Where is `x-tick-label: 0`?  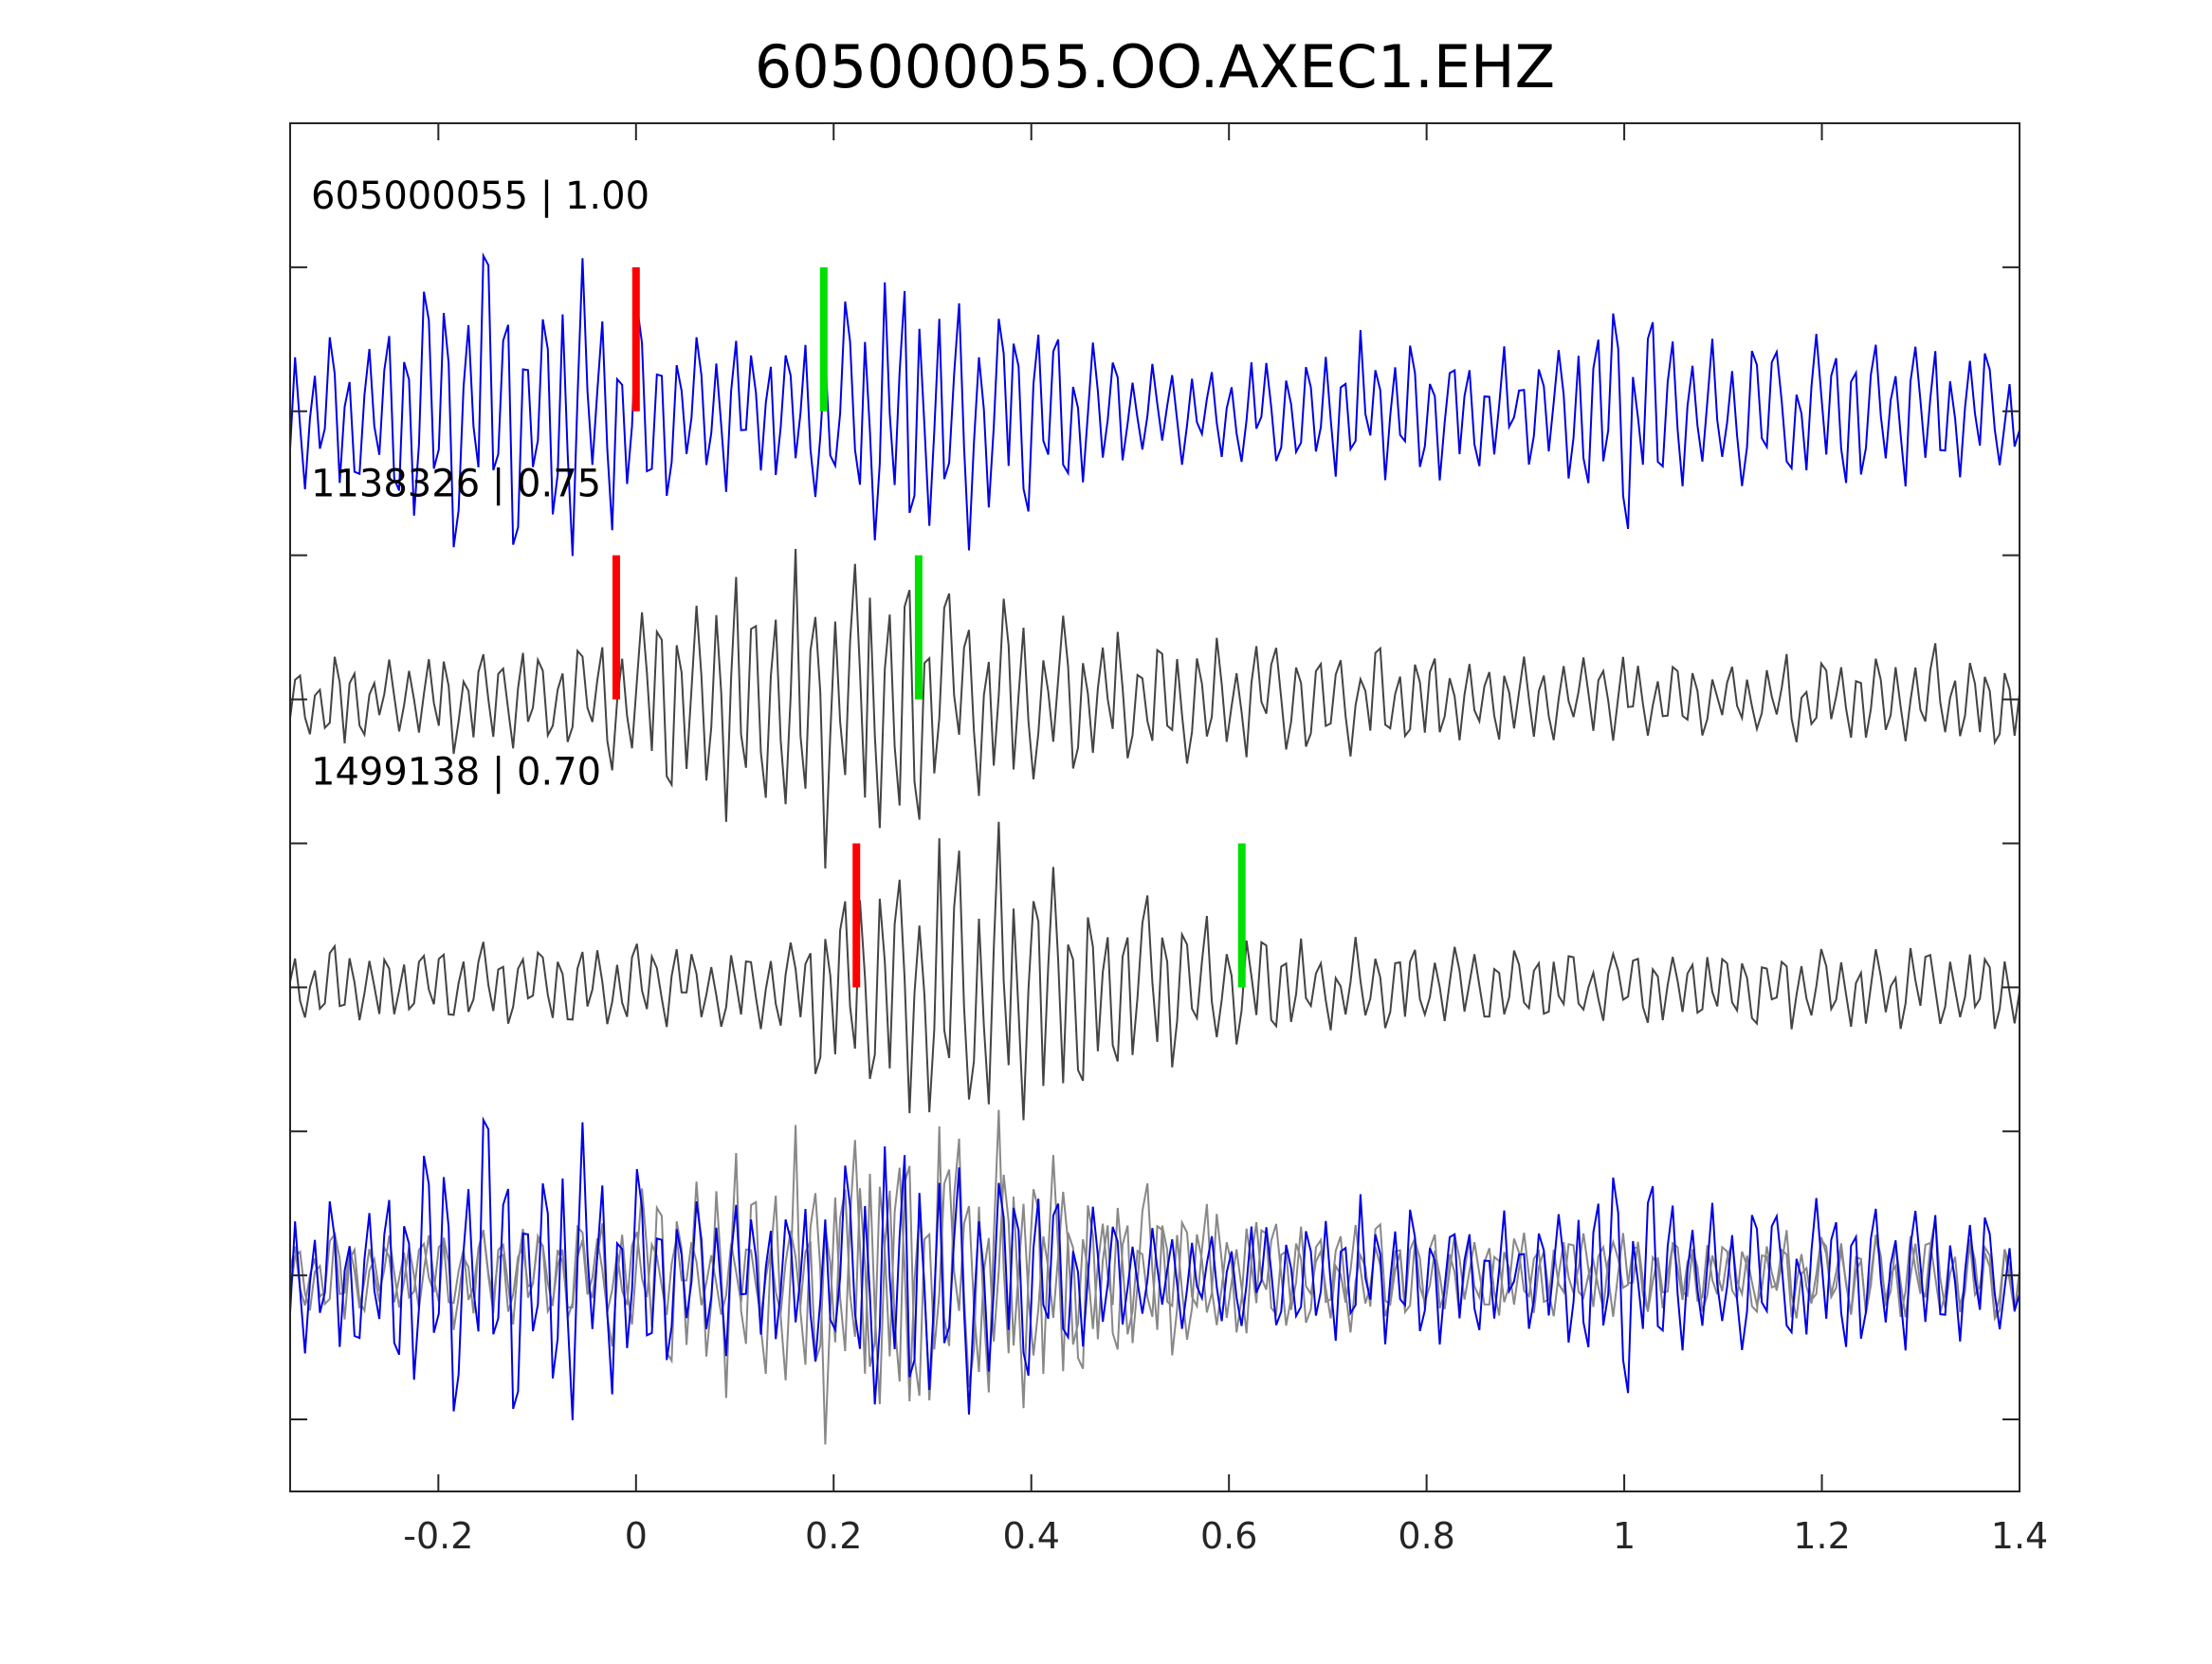 x-tick-label: 0 is located at coordinates (636, 1536).